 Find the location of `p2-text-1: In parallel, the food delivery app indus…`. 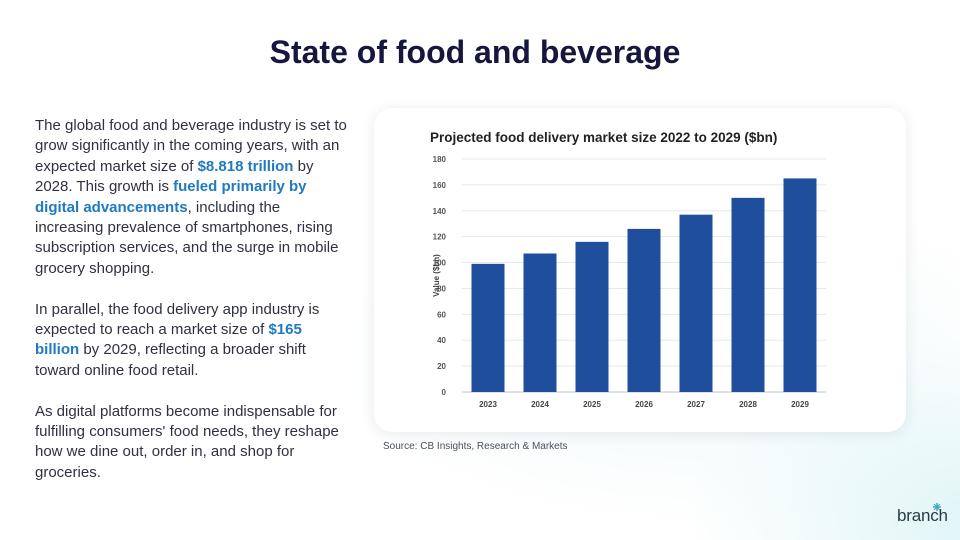

p2-text-1: In parallel, the food delivery app indus… is located at coordinates (177, 319).